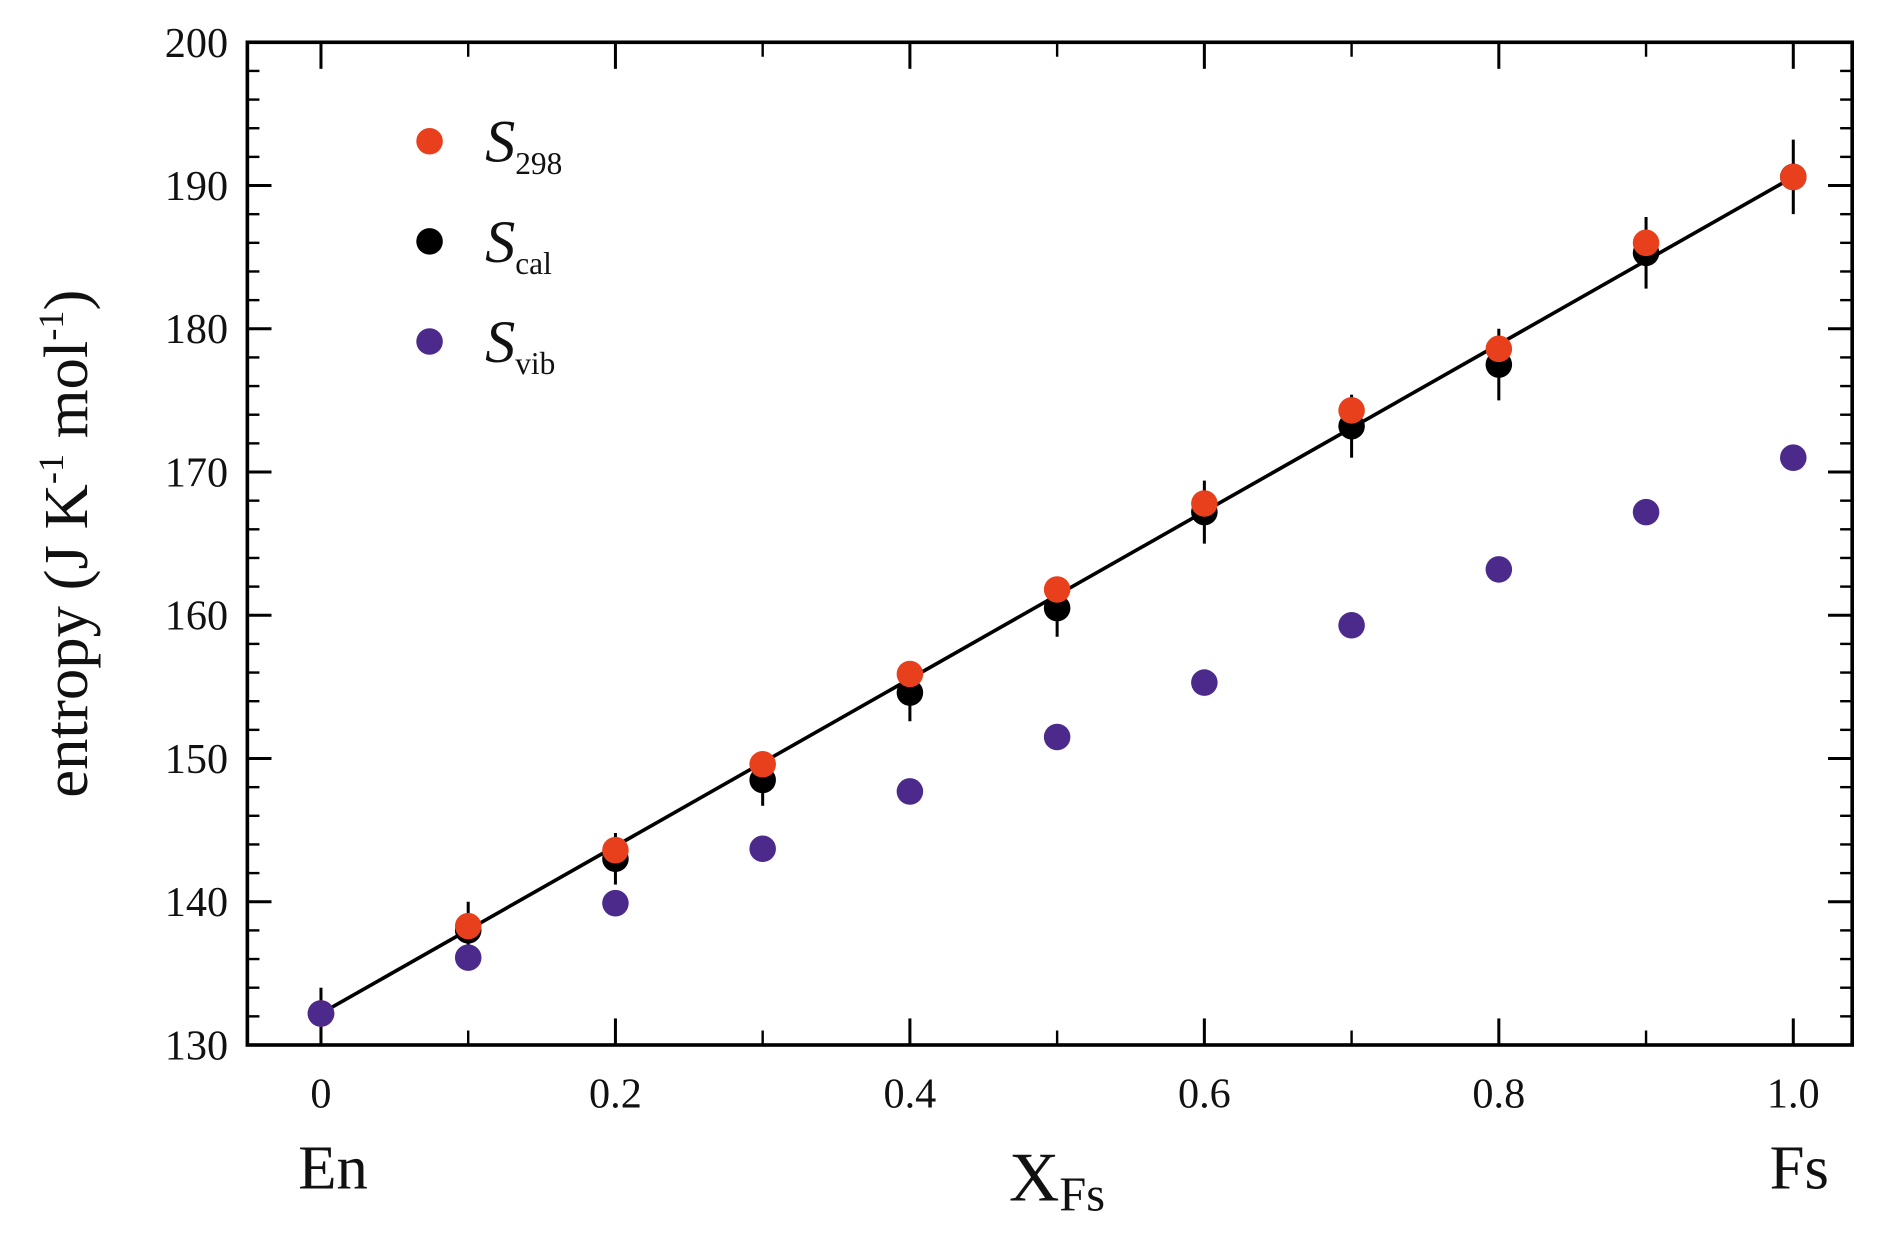  I want to click on y-tick-label: 200, so click(196, 43).